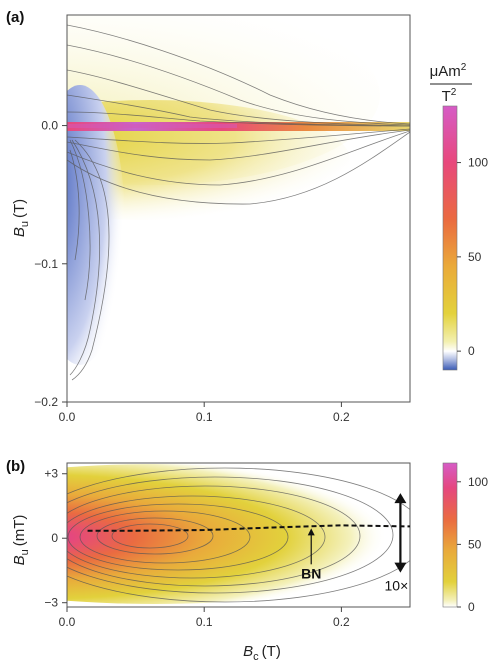 The image size is (500, 667). What do you see at coordinates (475, 544) in the screenshot?
I see `b-colorbar-tick-label: 50` at bounding box center [475, 544].